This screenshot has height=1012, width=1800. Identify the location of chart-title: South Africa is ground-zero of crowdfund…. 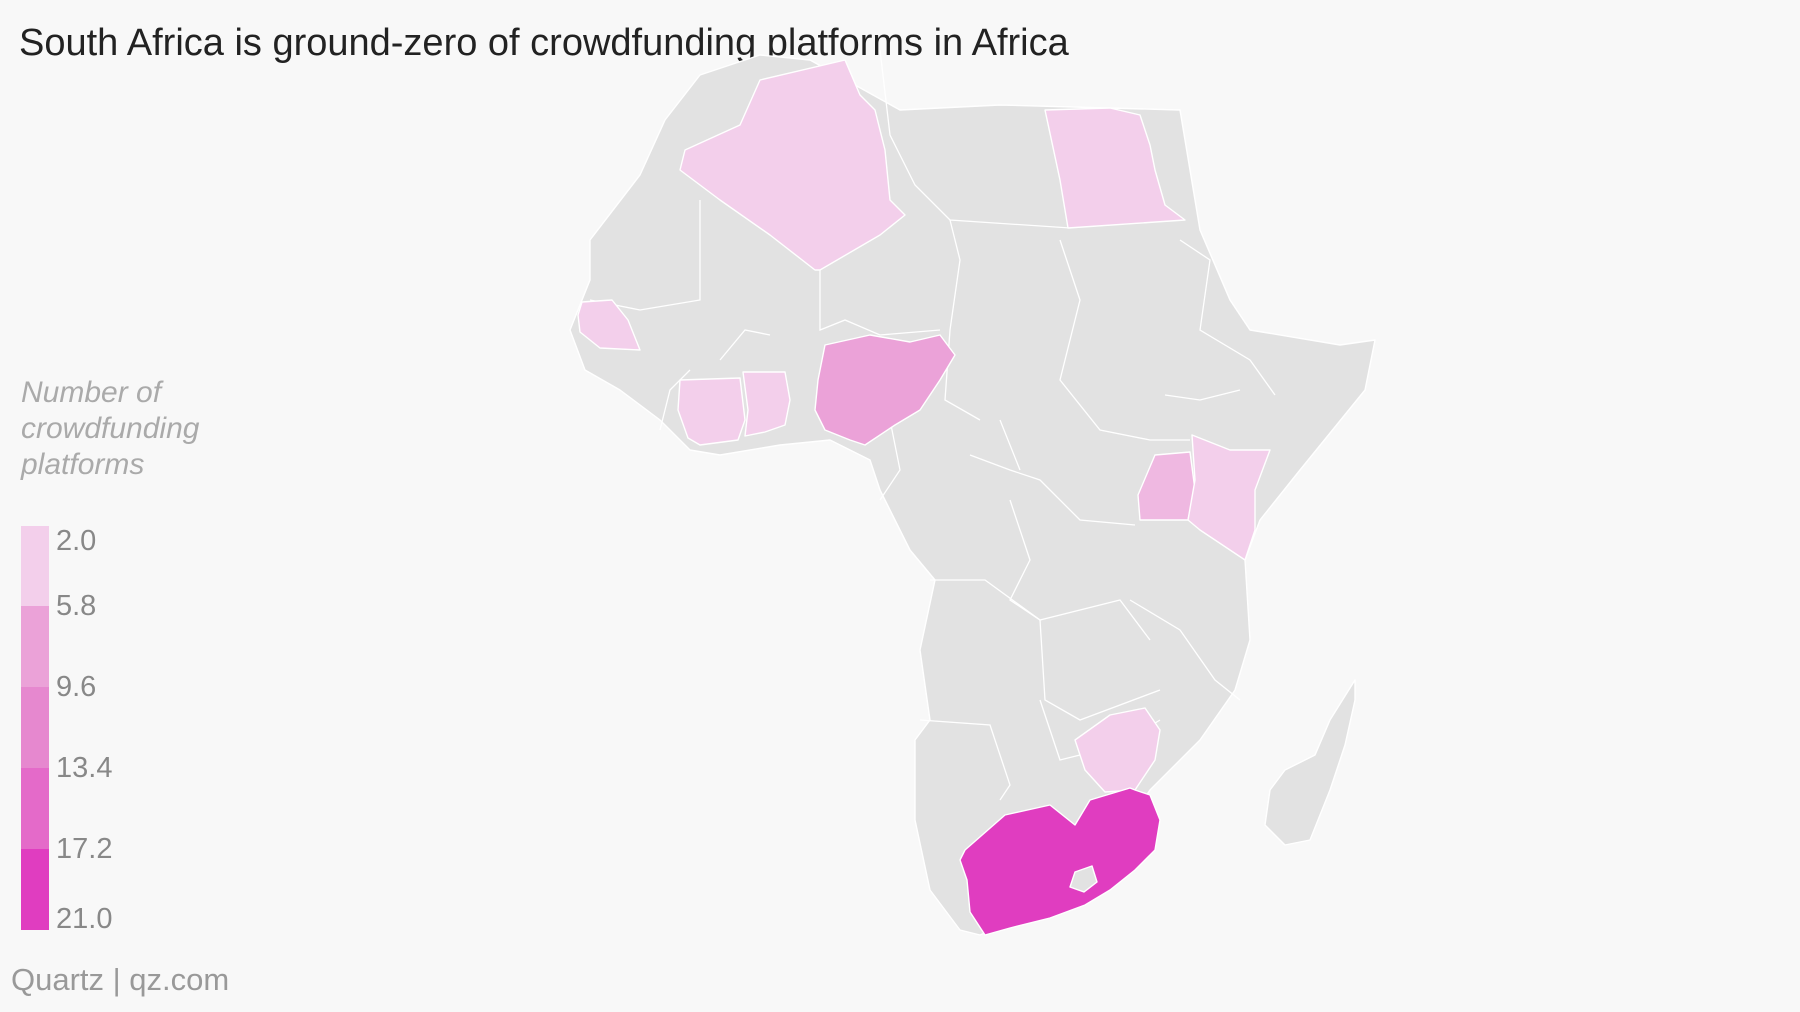
(544, 43).